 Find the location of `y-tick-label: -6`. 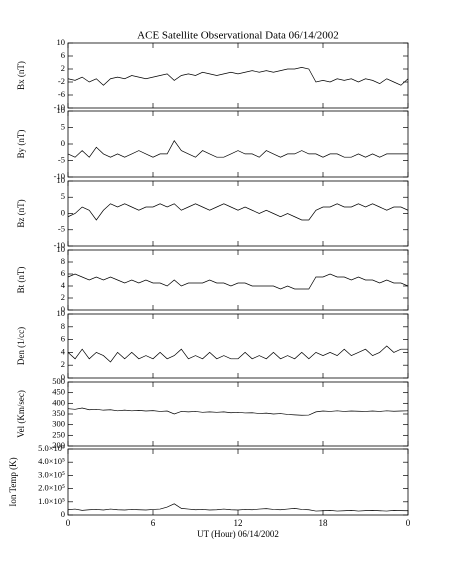

y-tick-label: -6 is located at coordinates (61, 94).